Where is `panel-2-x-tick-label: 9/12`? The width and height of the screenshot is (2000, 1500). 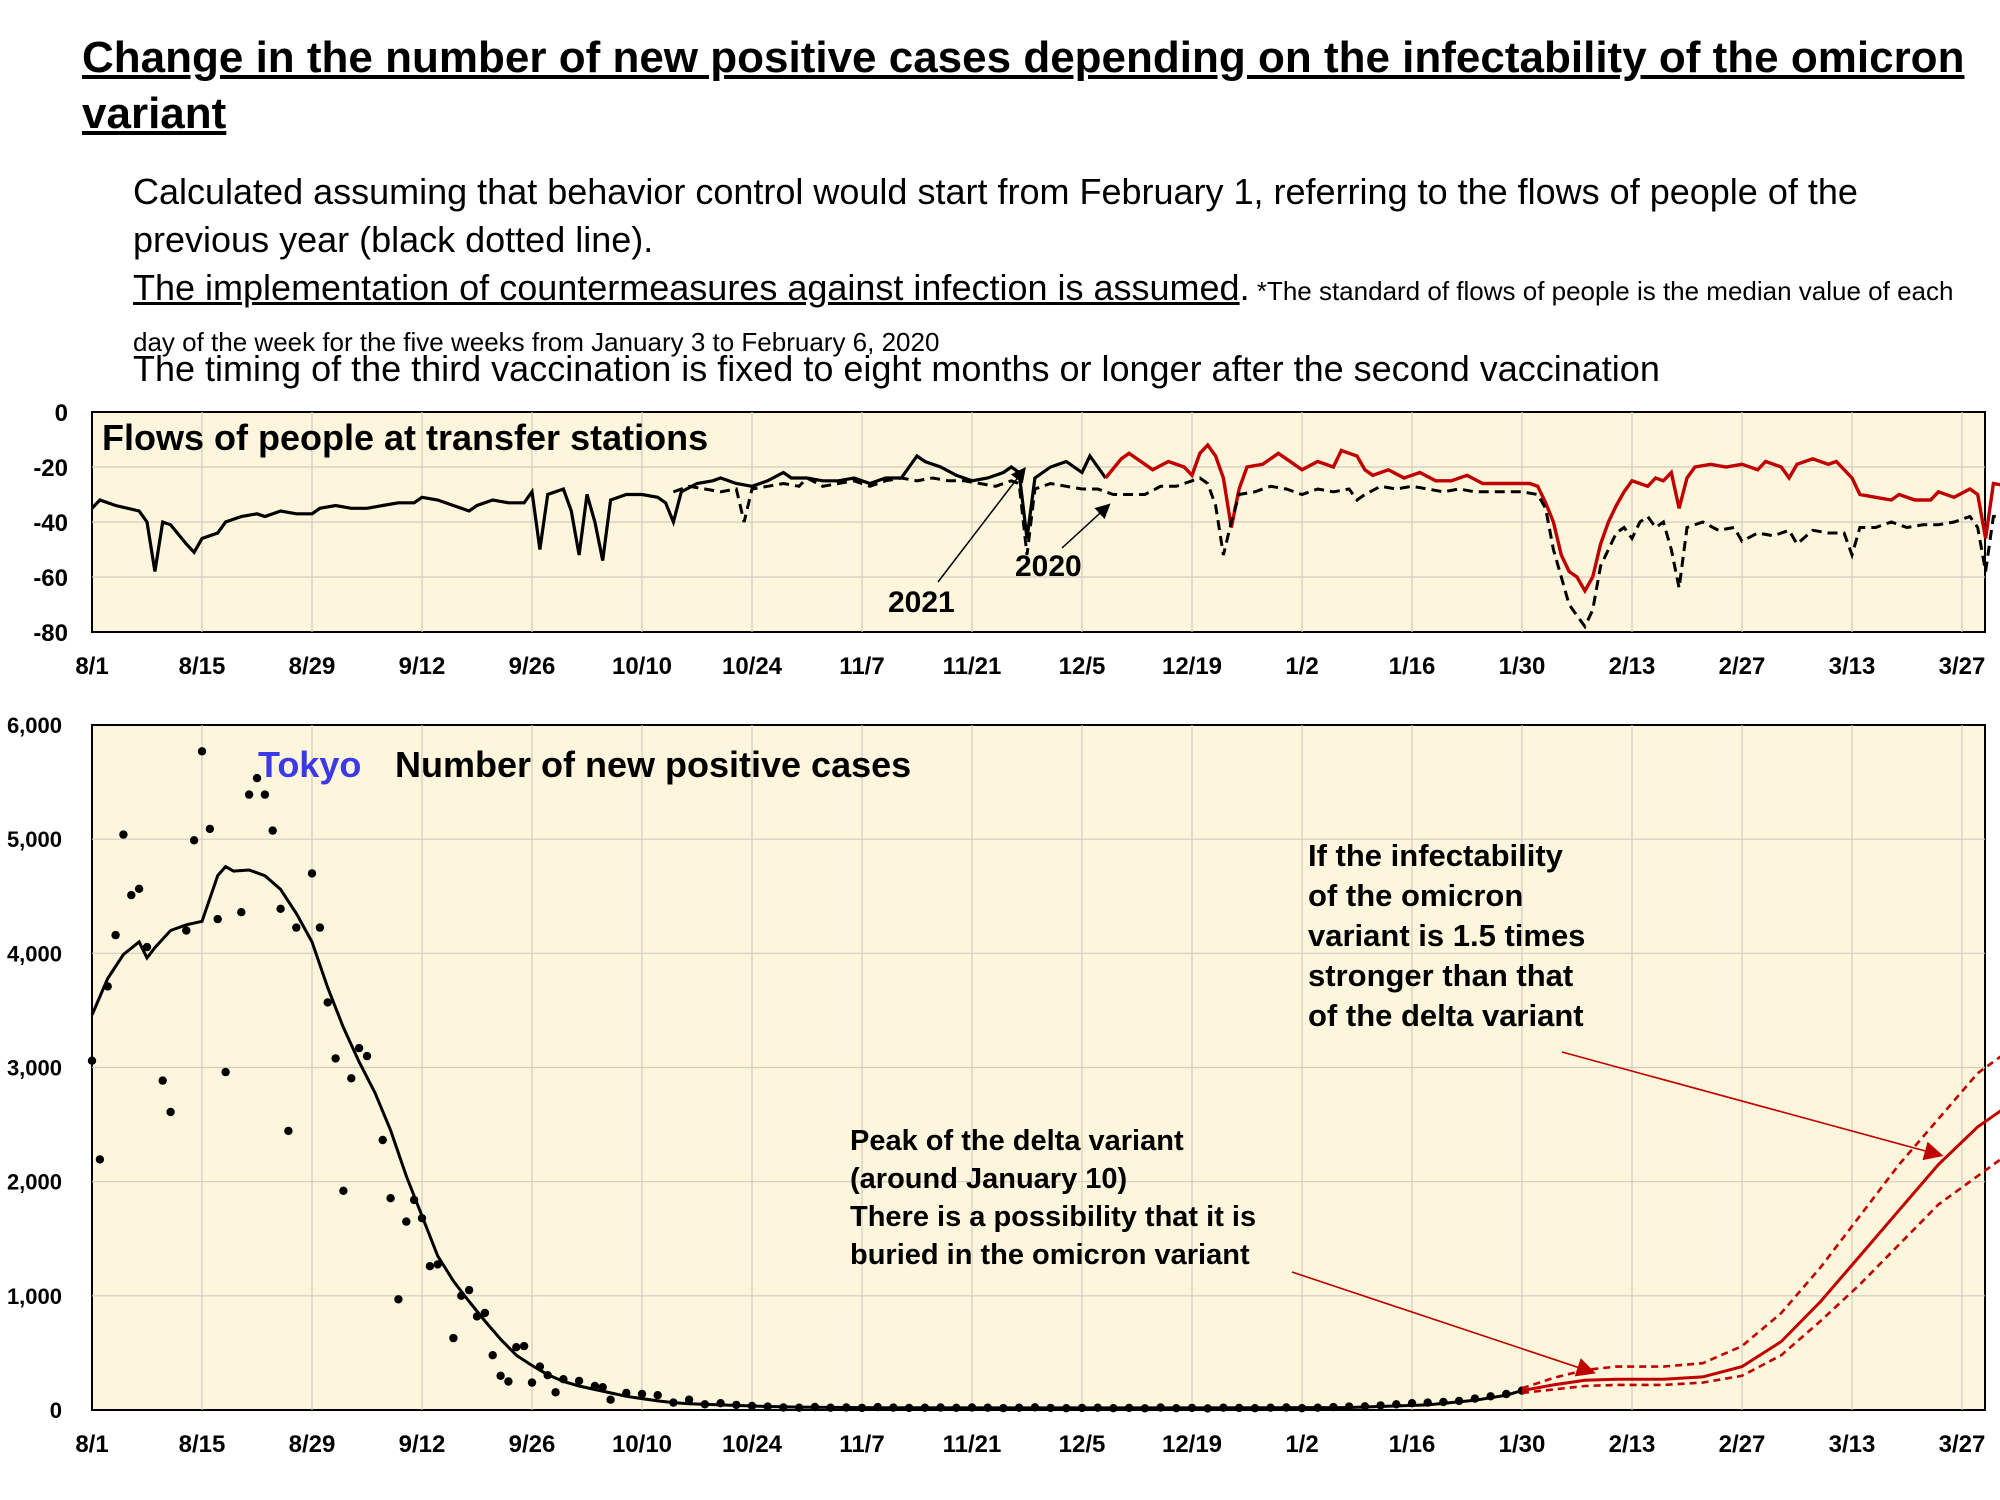
panel-2-x-tick-label: 9/12 is located at coordinates (422, 1444).